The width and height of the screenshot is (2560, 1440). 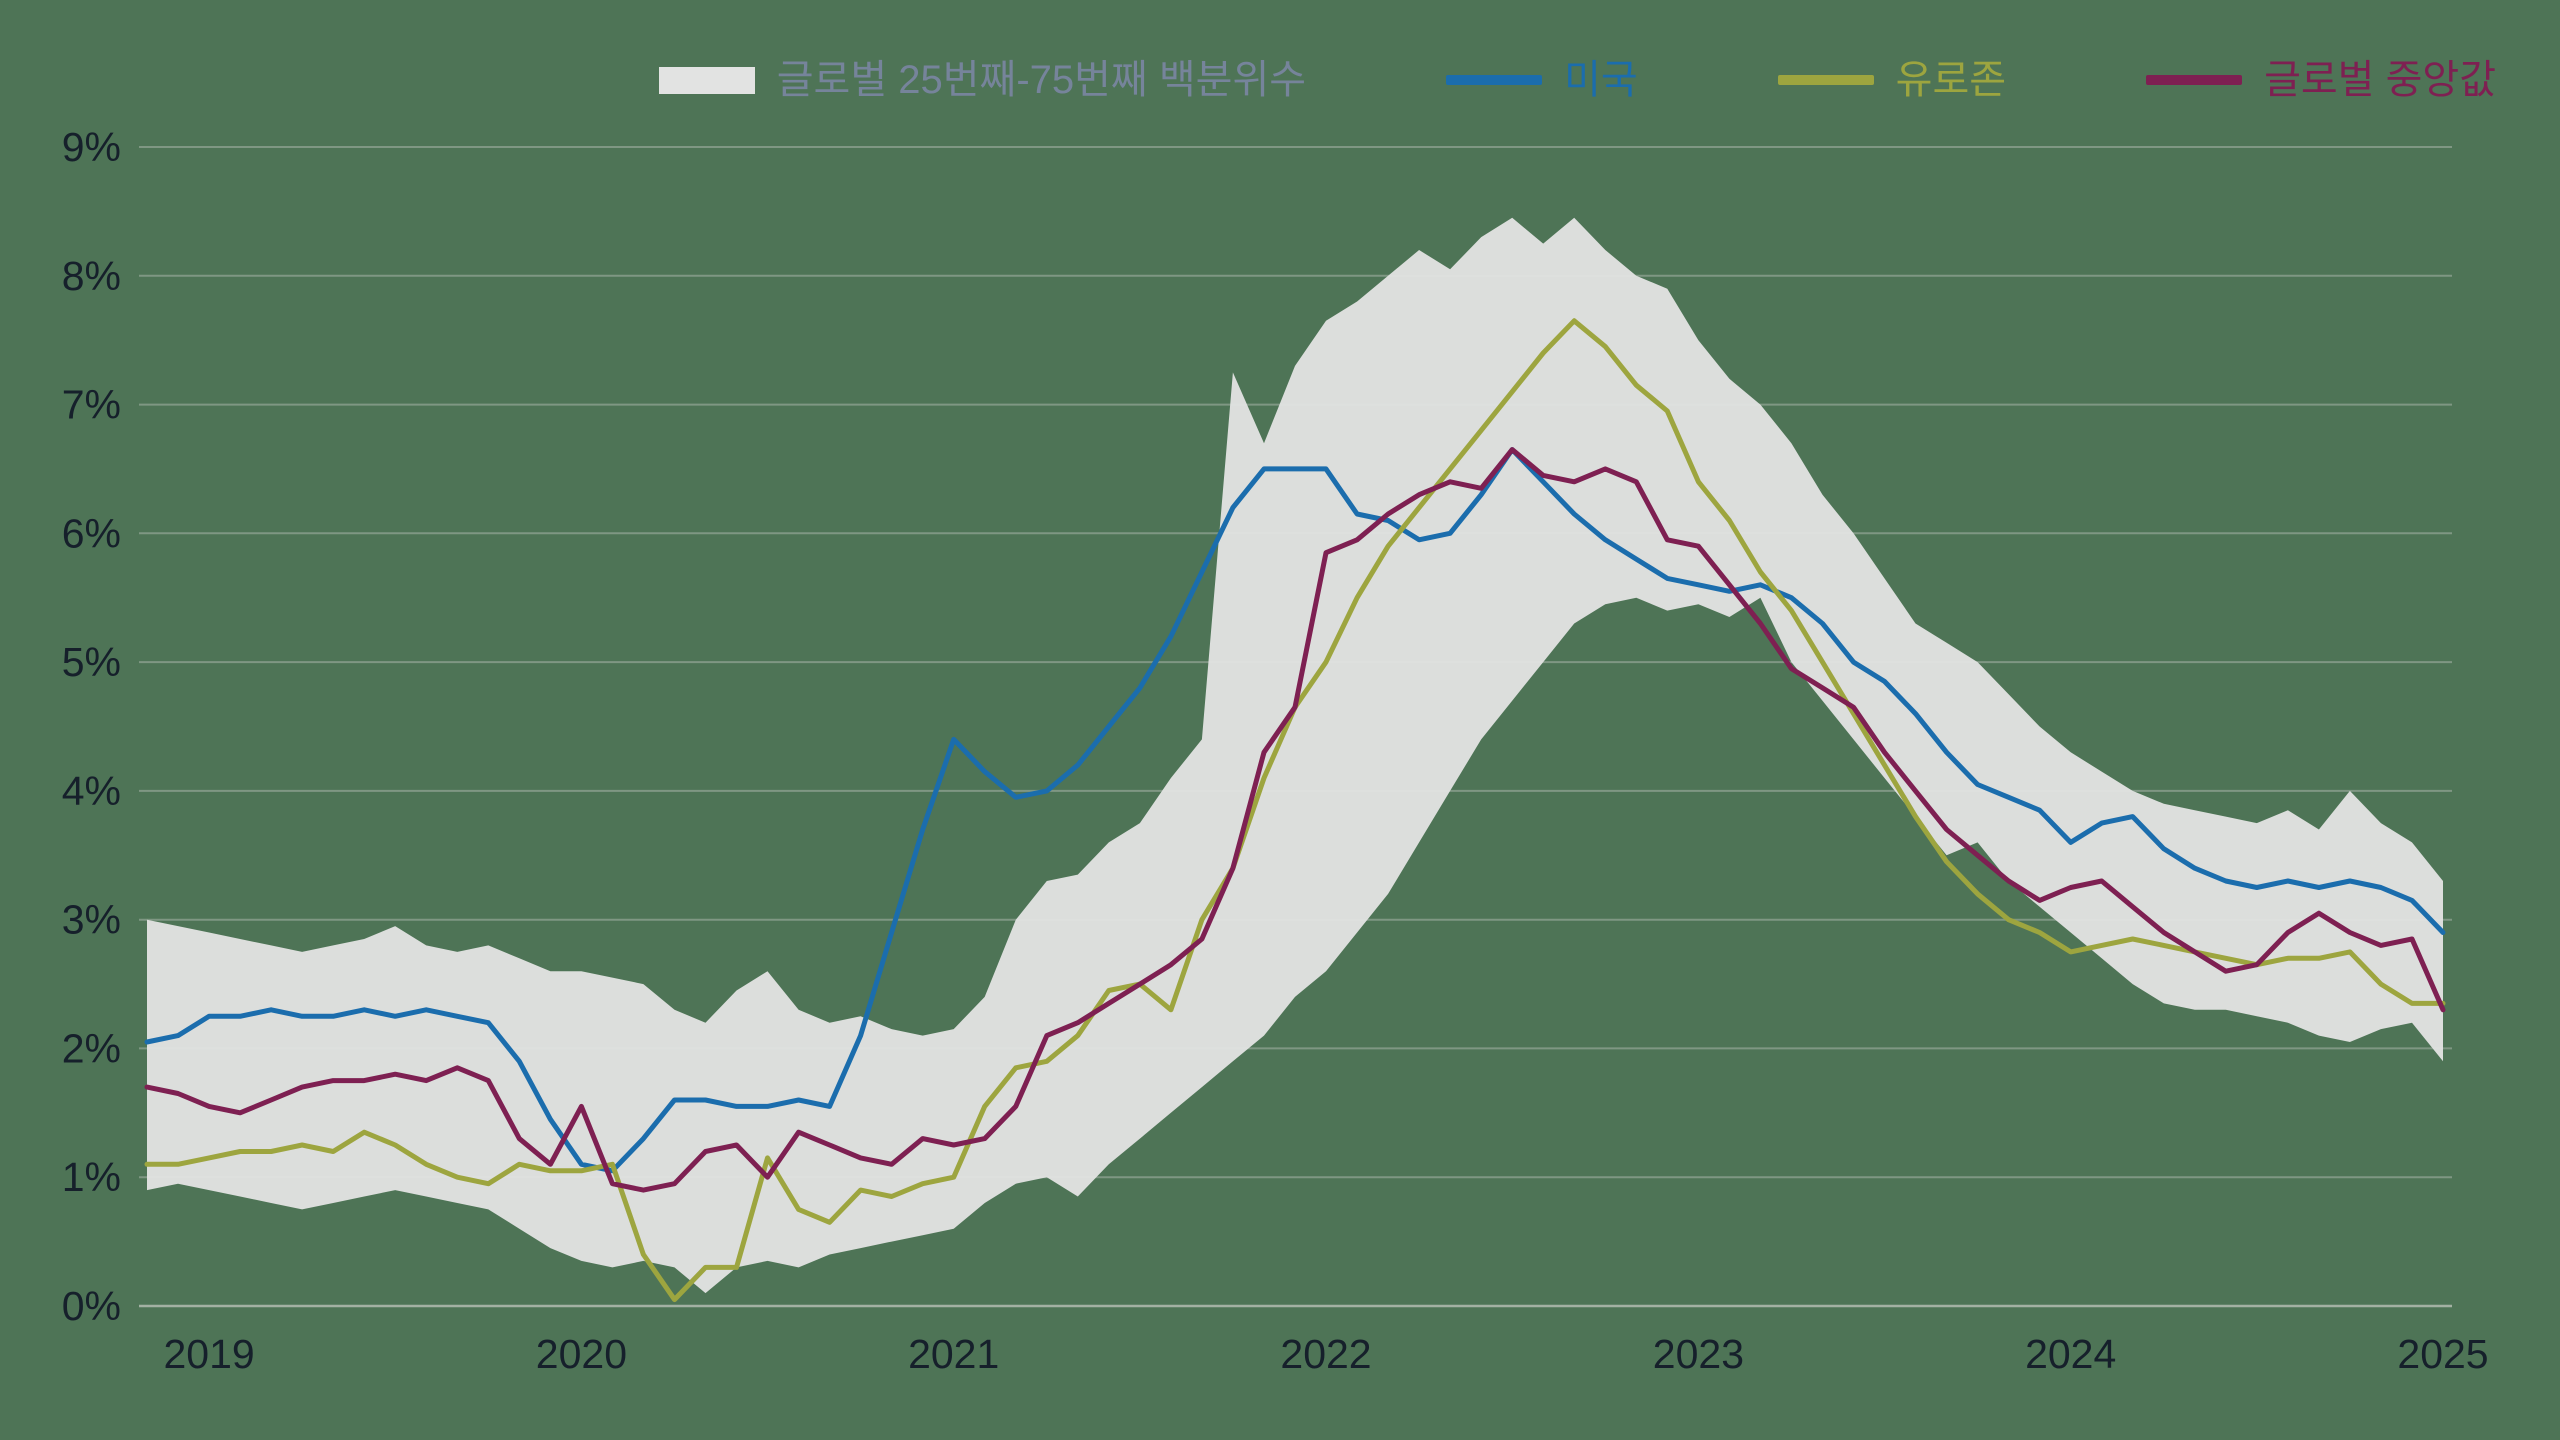 I want to click on x-axis-tick-label: 2025, so click(x=2442, y=1354).